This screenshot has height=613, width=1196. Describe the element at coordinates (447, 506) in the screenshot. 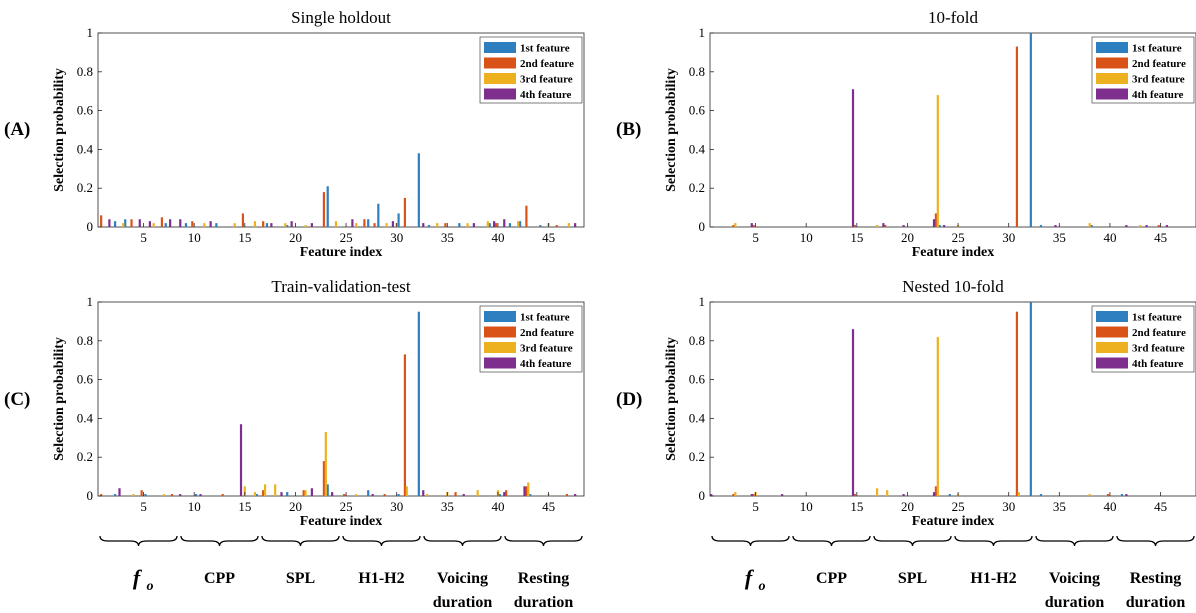

I see `x-tick-label: 35` at that location.